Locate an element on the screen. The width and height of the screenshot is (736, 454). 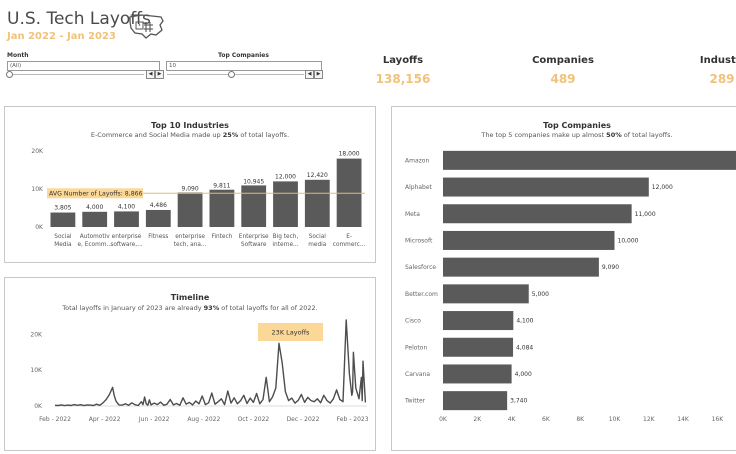
companies-category-label: Meta is located at coordinates (412, 214).